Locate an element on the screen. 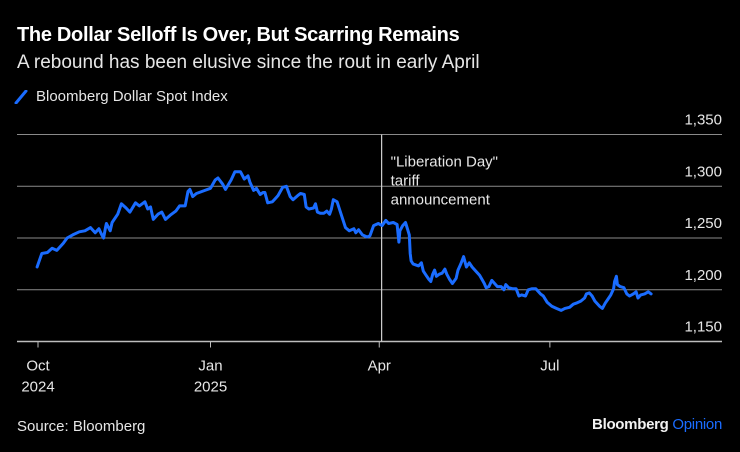 The width and height of the screenshot is (740, 452). x-tick-year-label: 2025 is located at coordinates (210, 387).